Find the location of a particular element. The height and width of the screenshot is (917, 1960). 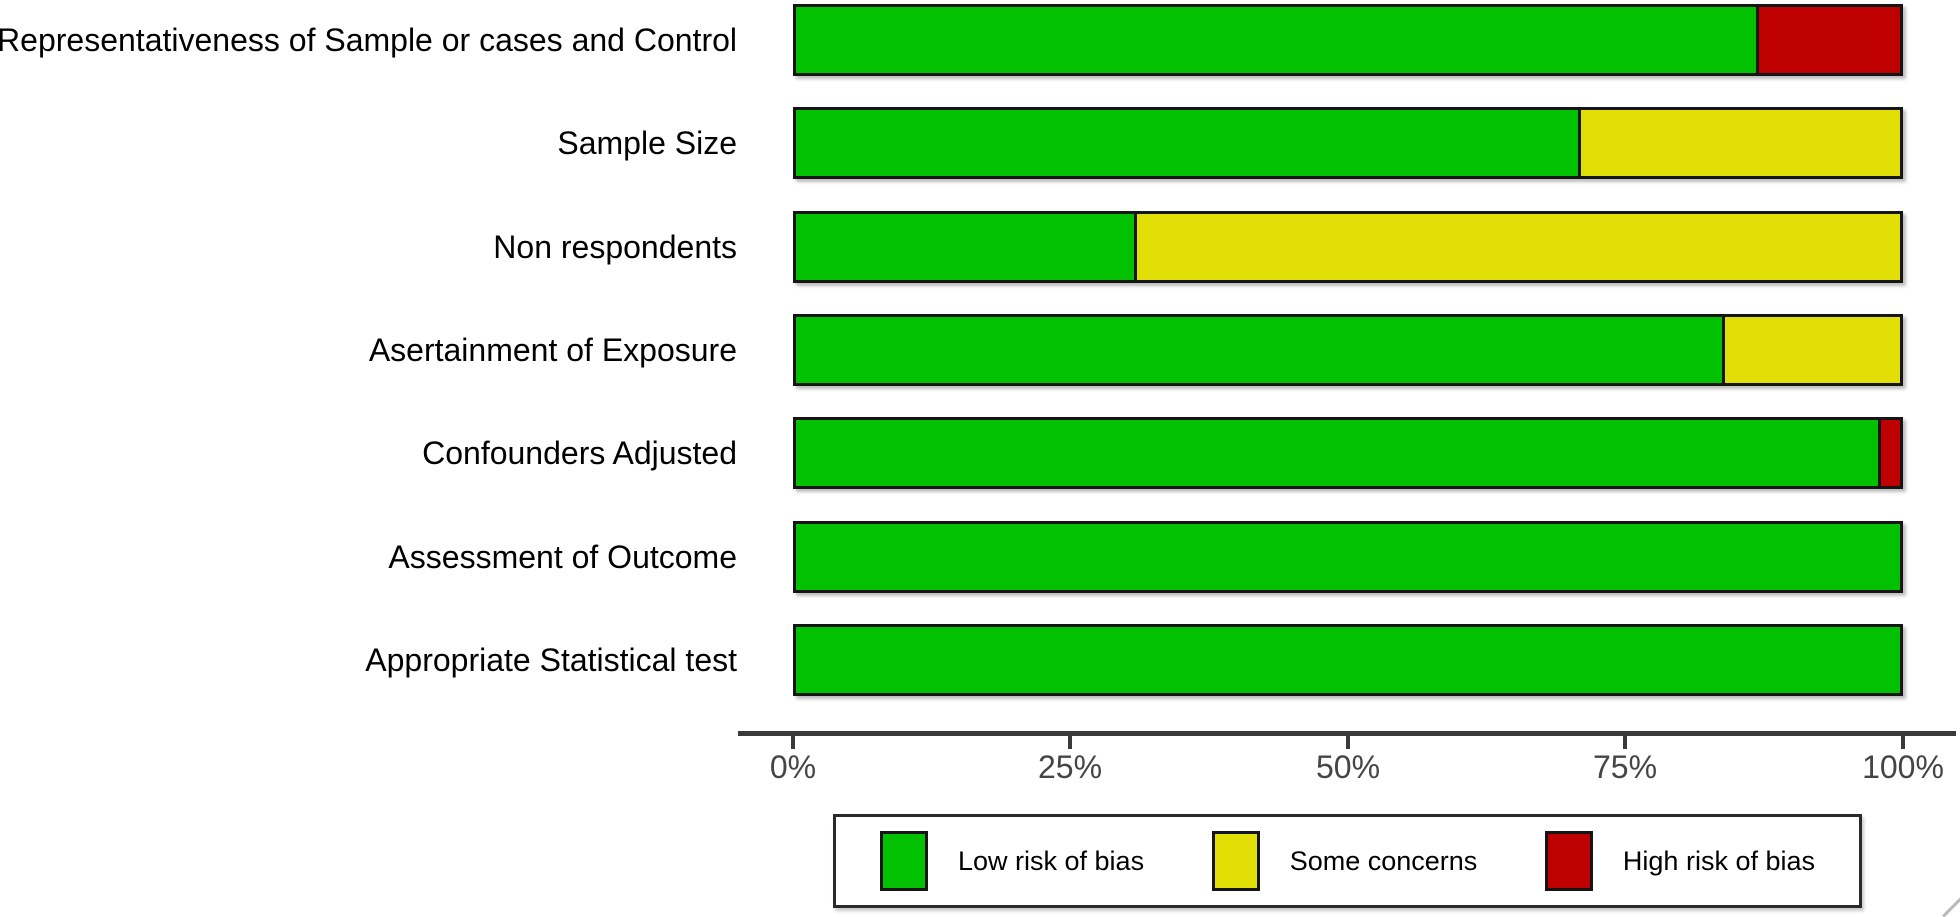

legend-label: Low risk of bias is located at coordinates (1051, 860).